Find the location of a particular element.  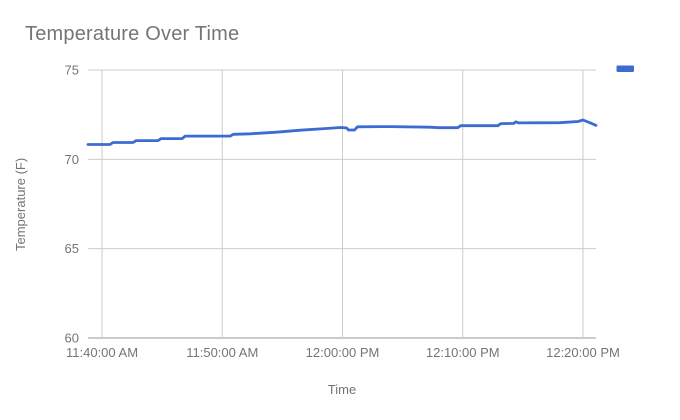

x-tick-label: 12:20:00 PM is located at coordinates (583, 352).